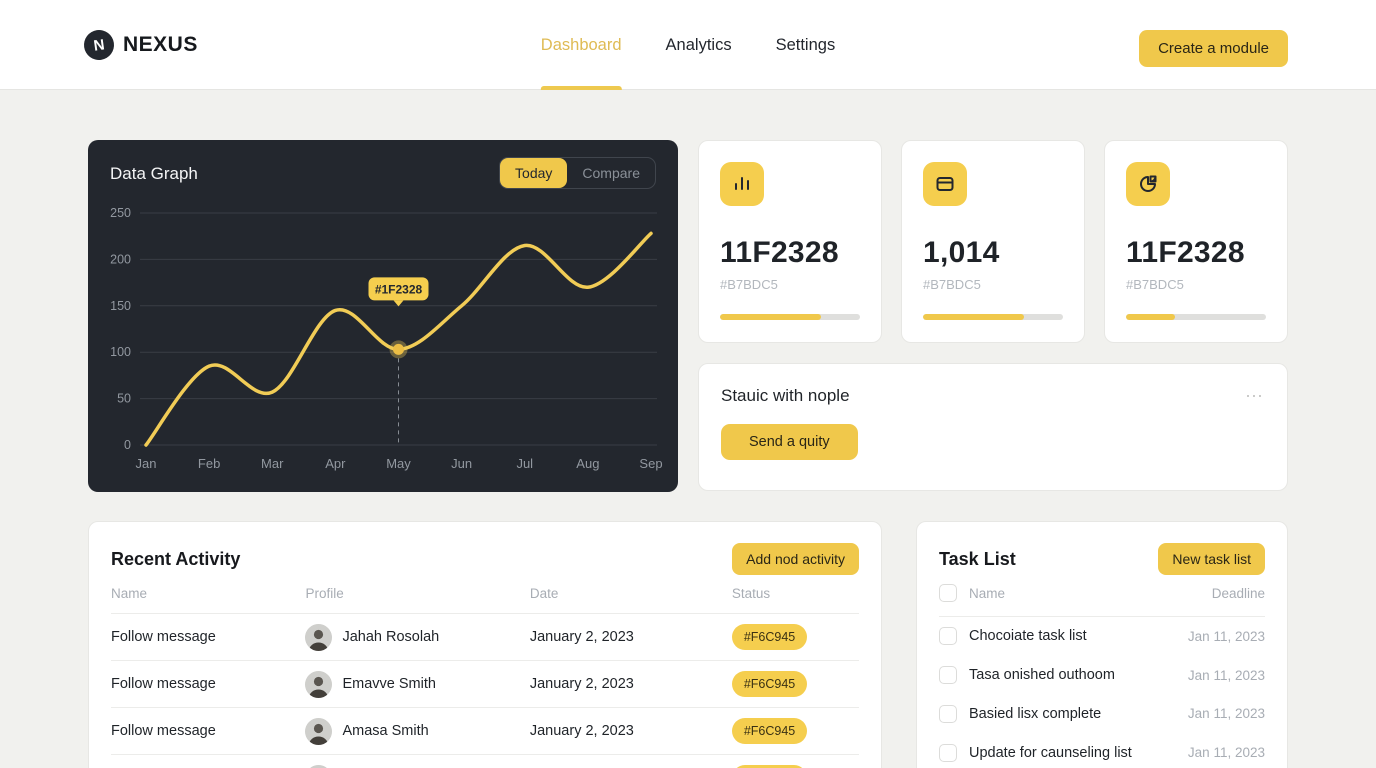 This screenshot has height=768, width=1376. I want to click on svg-text: 150, so click(120, 306).